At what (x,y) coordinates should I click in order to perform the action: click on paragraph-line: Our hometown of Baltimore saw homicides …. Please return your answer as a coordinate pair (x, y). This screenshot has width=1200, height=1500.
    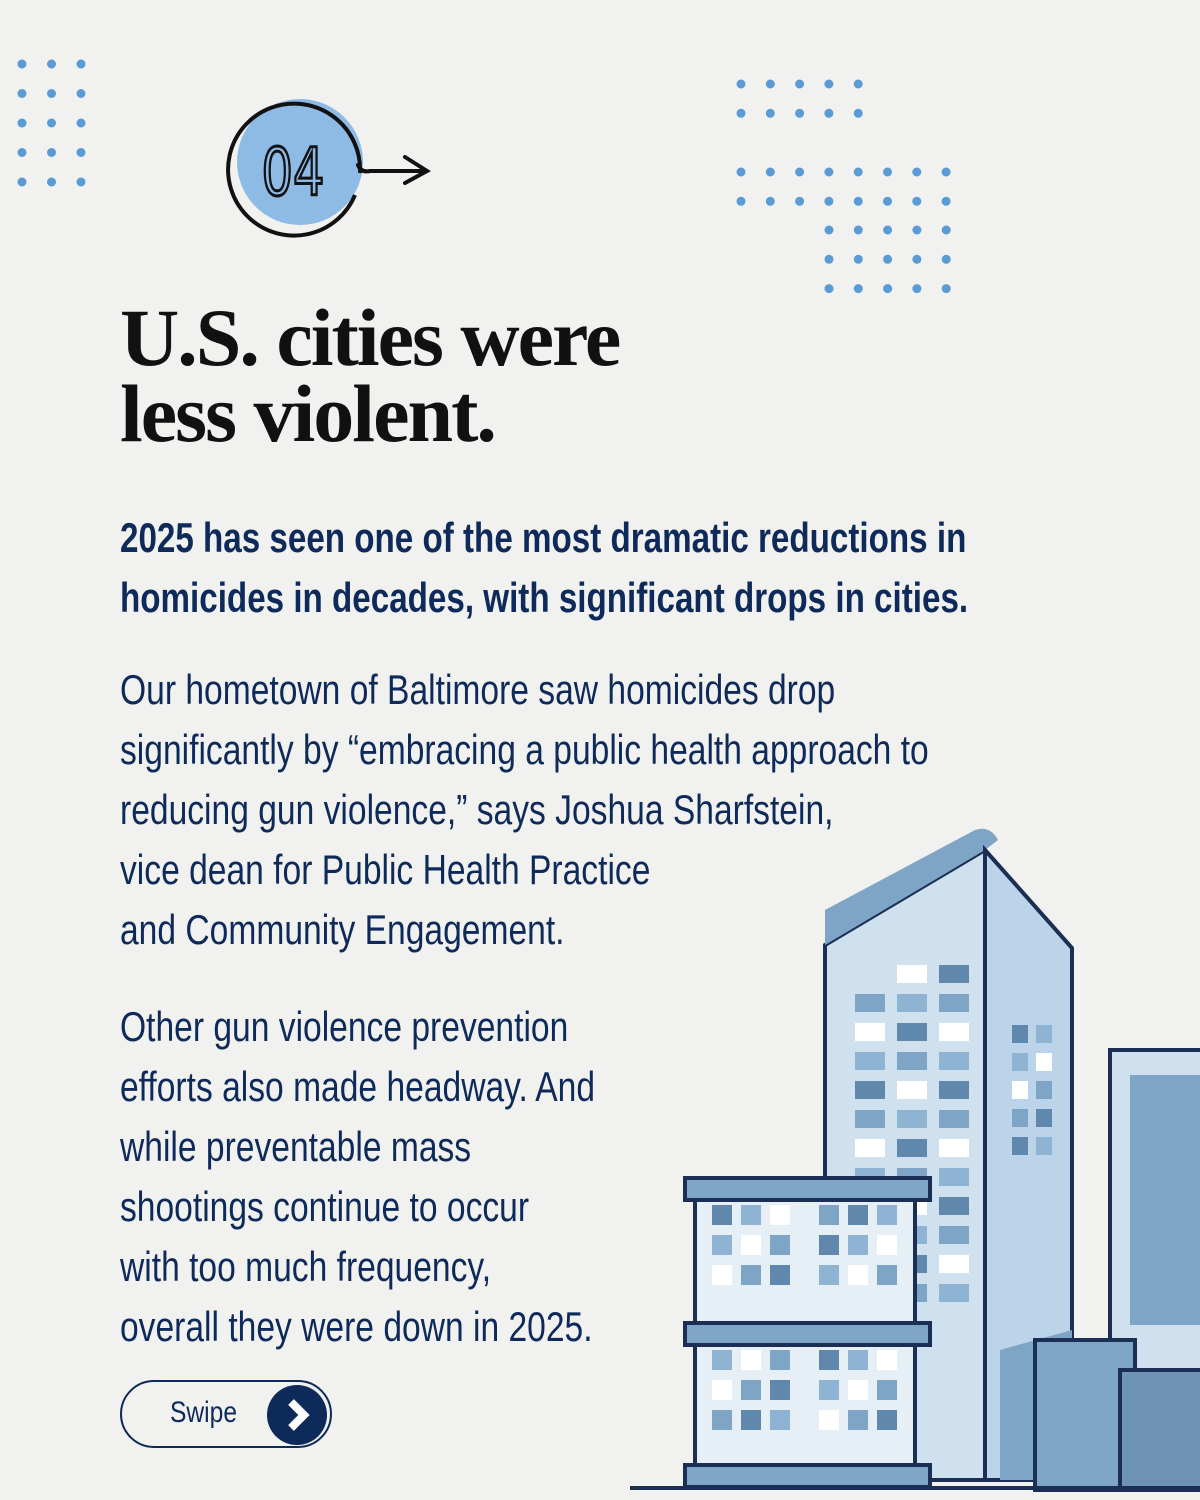
    Looking at the image, I should click on (478, 689).